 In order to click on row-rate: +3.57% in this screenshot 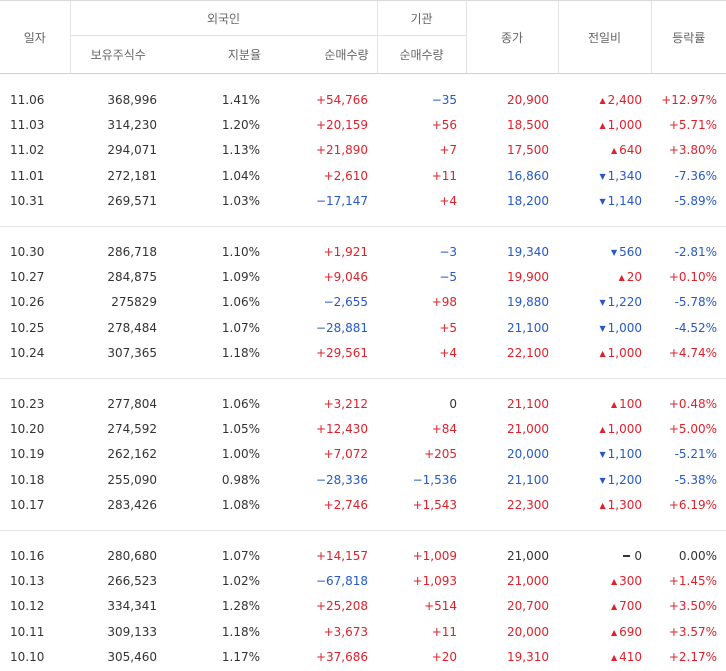, I will do `click(693, 631)`.